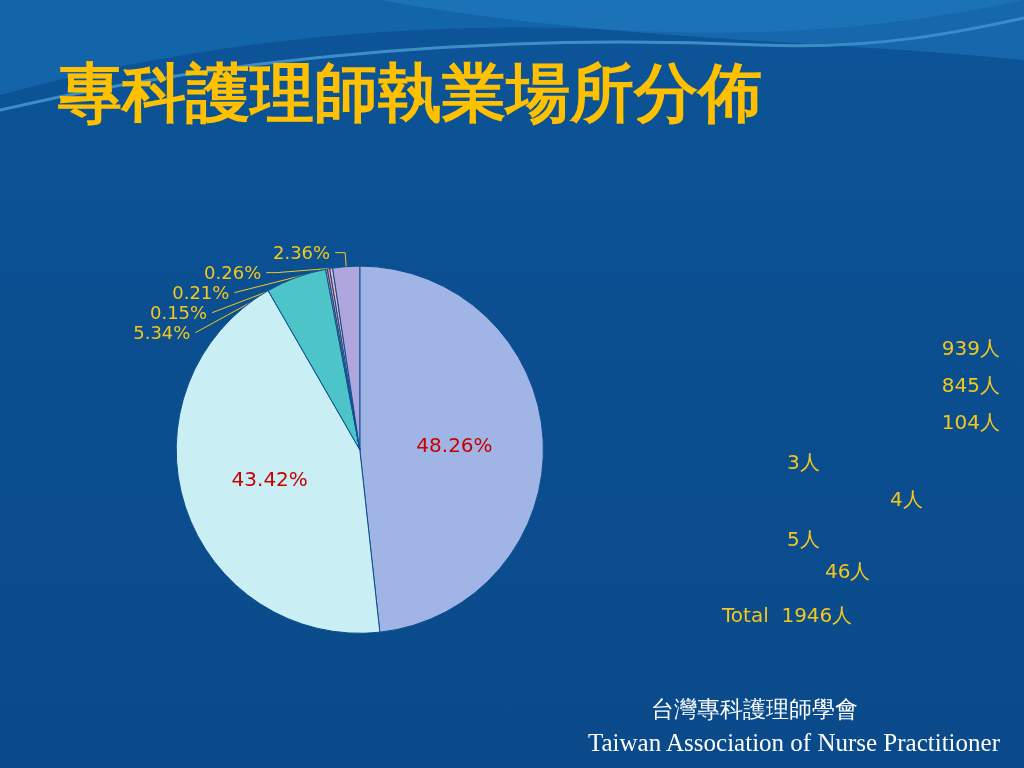 This screenshot has width=1024, height=768. What do you see at coordinates (233, 273) in the screenshot?
I see `data-label: 0.26%` at bounding box center [233, 273].